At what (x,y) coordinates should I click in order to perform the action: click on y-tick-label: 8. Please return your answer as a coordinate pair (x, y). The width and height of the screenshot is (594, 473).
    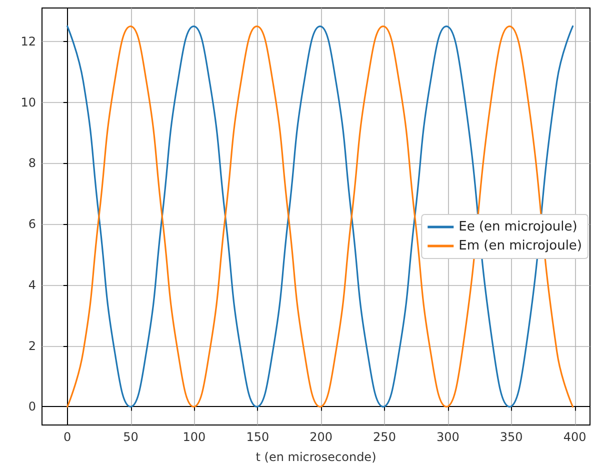
    Looking at the image, I should click on (32, 163).